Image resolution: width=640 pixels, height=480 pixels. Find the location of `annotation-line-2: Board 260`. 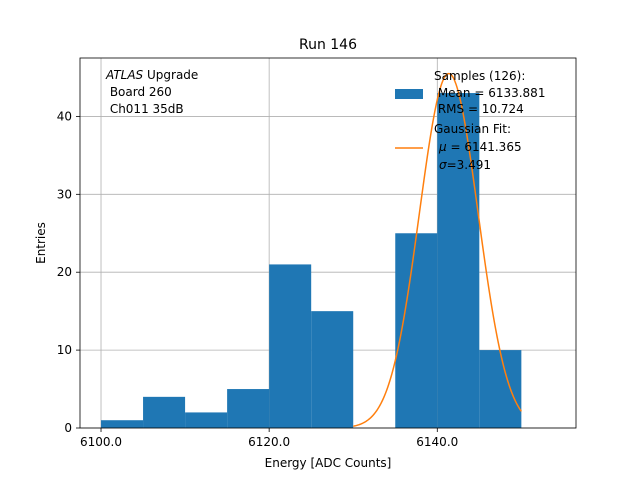

annotation-line-2: Board 260 is located at coordinates (139, 92).